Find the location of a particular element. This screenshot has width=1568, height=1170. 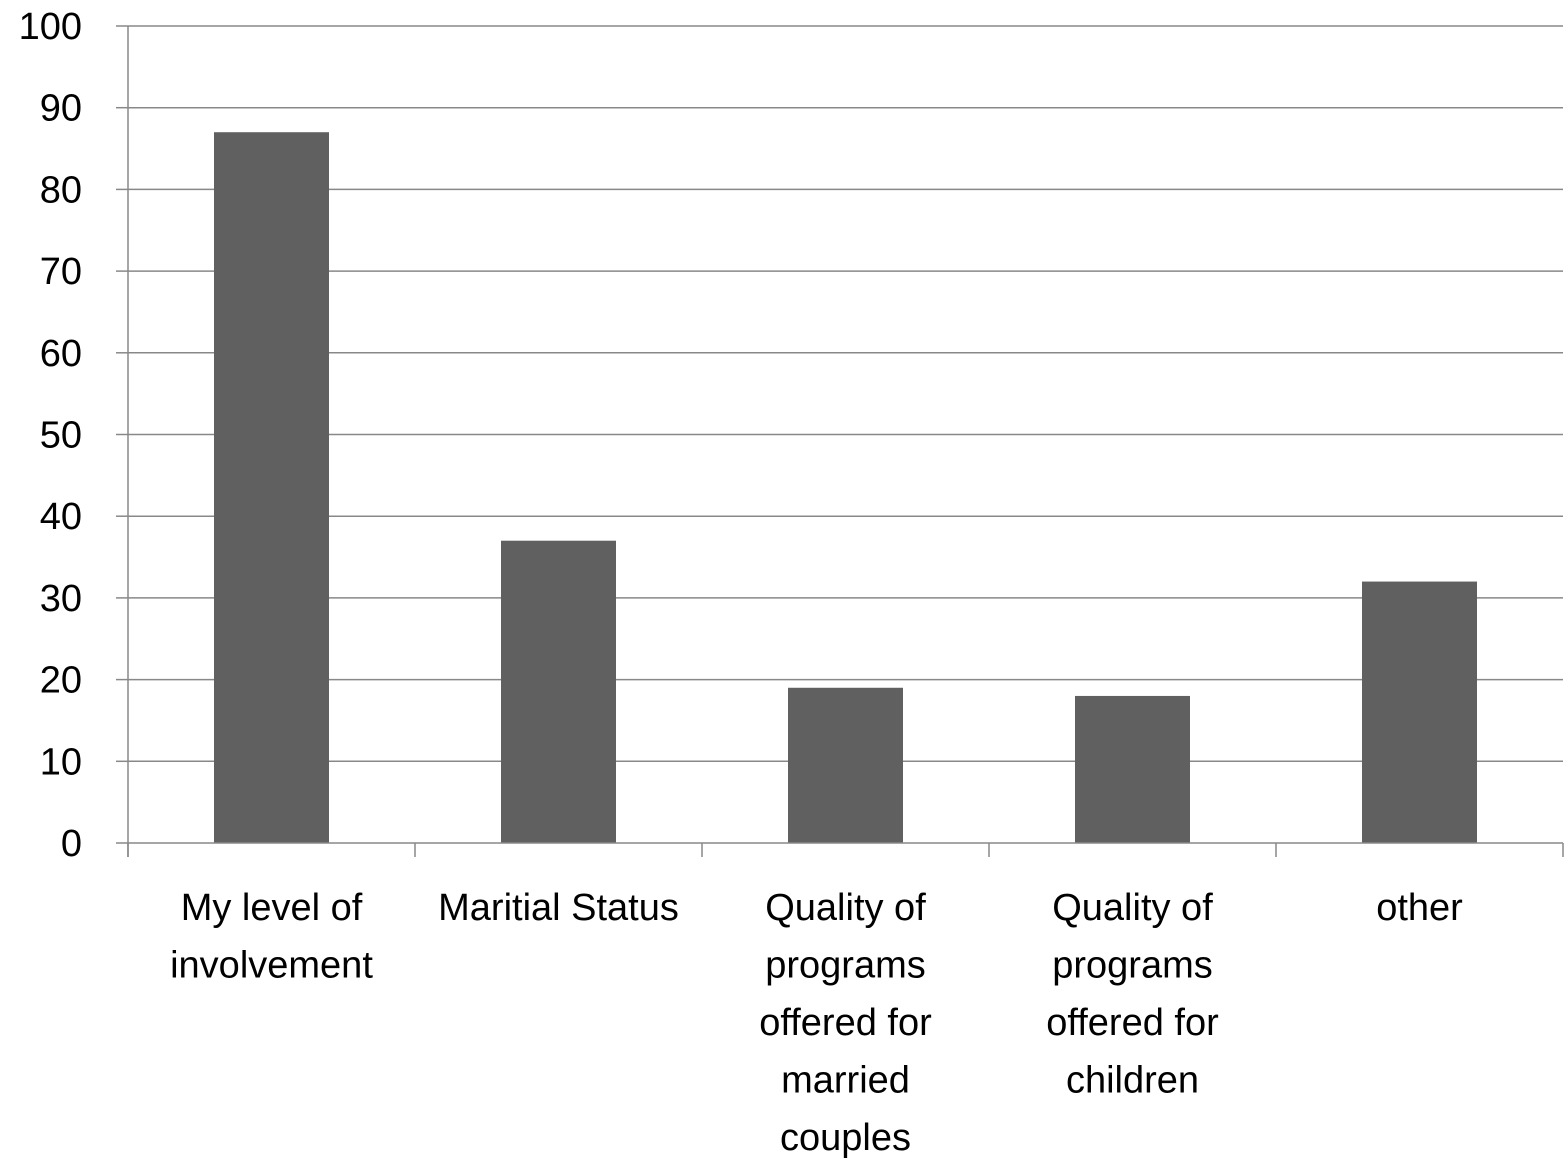

x-category-label-line: Maritial Status is located at coordinates (558, 908).